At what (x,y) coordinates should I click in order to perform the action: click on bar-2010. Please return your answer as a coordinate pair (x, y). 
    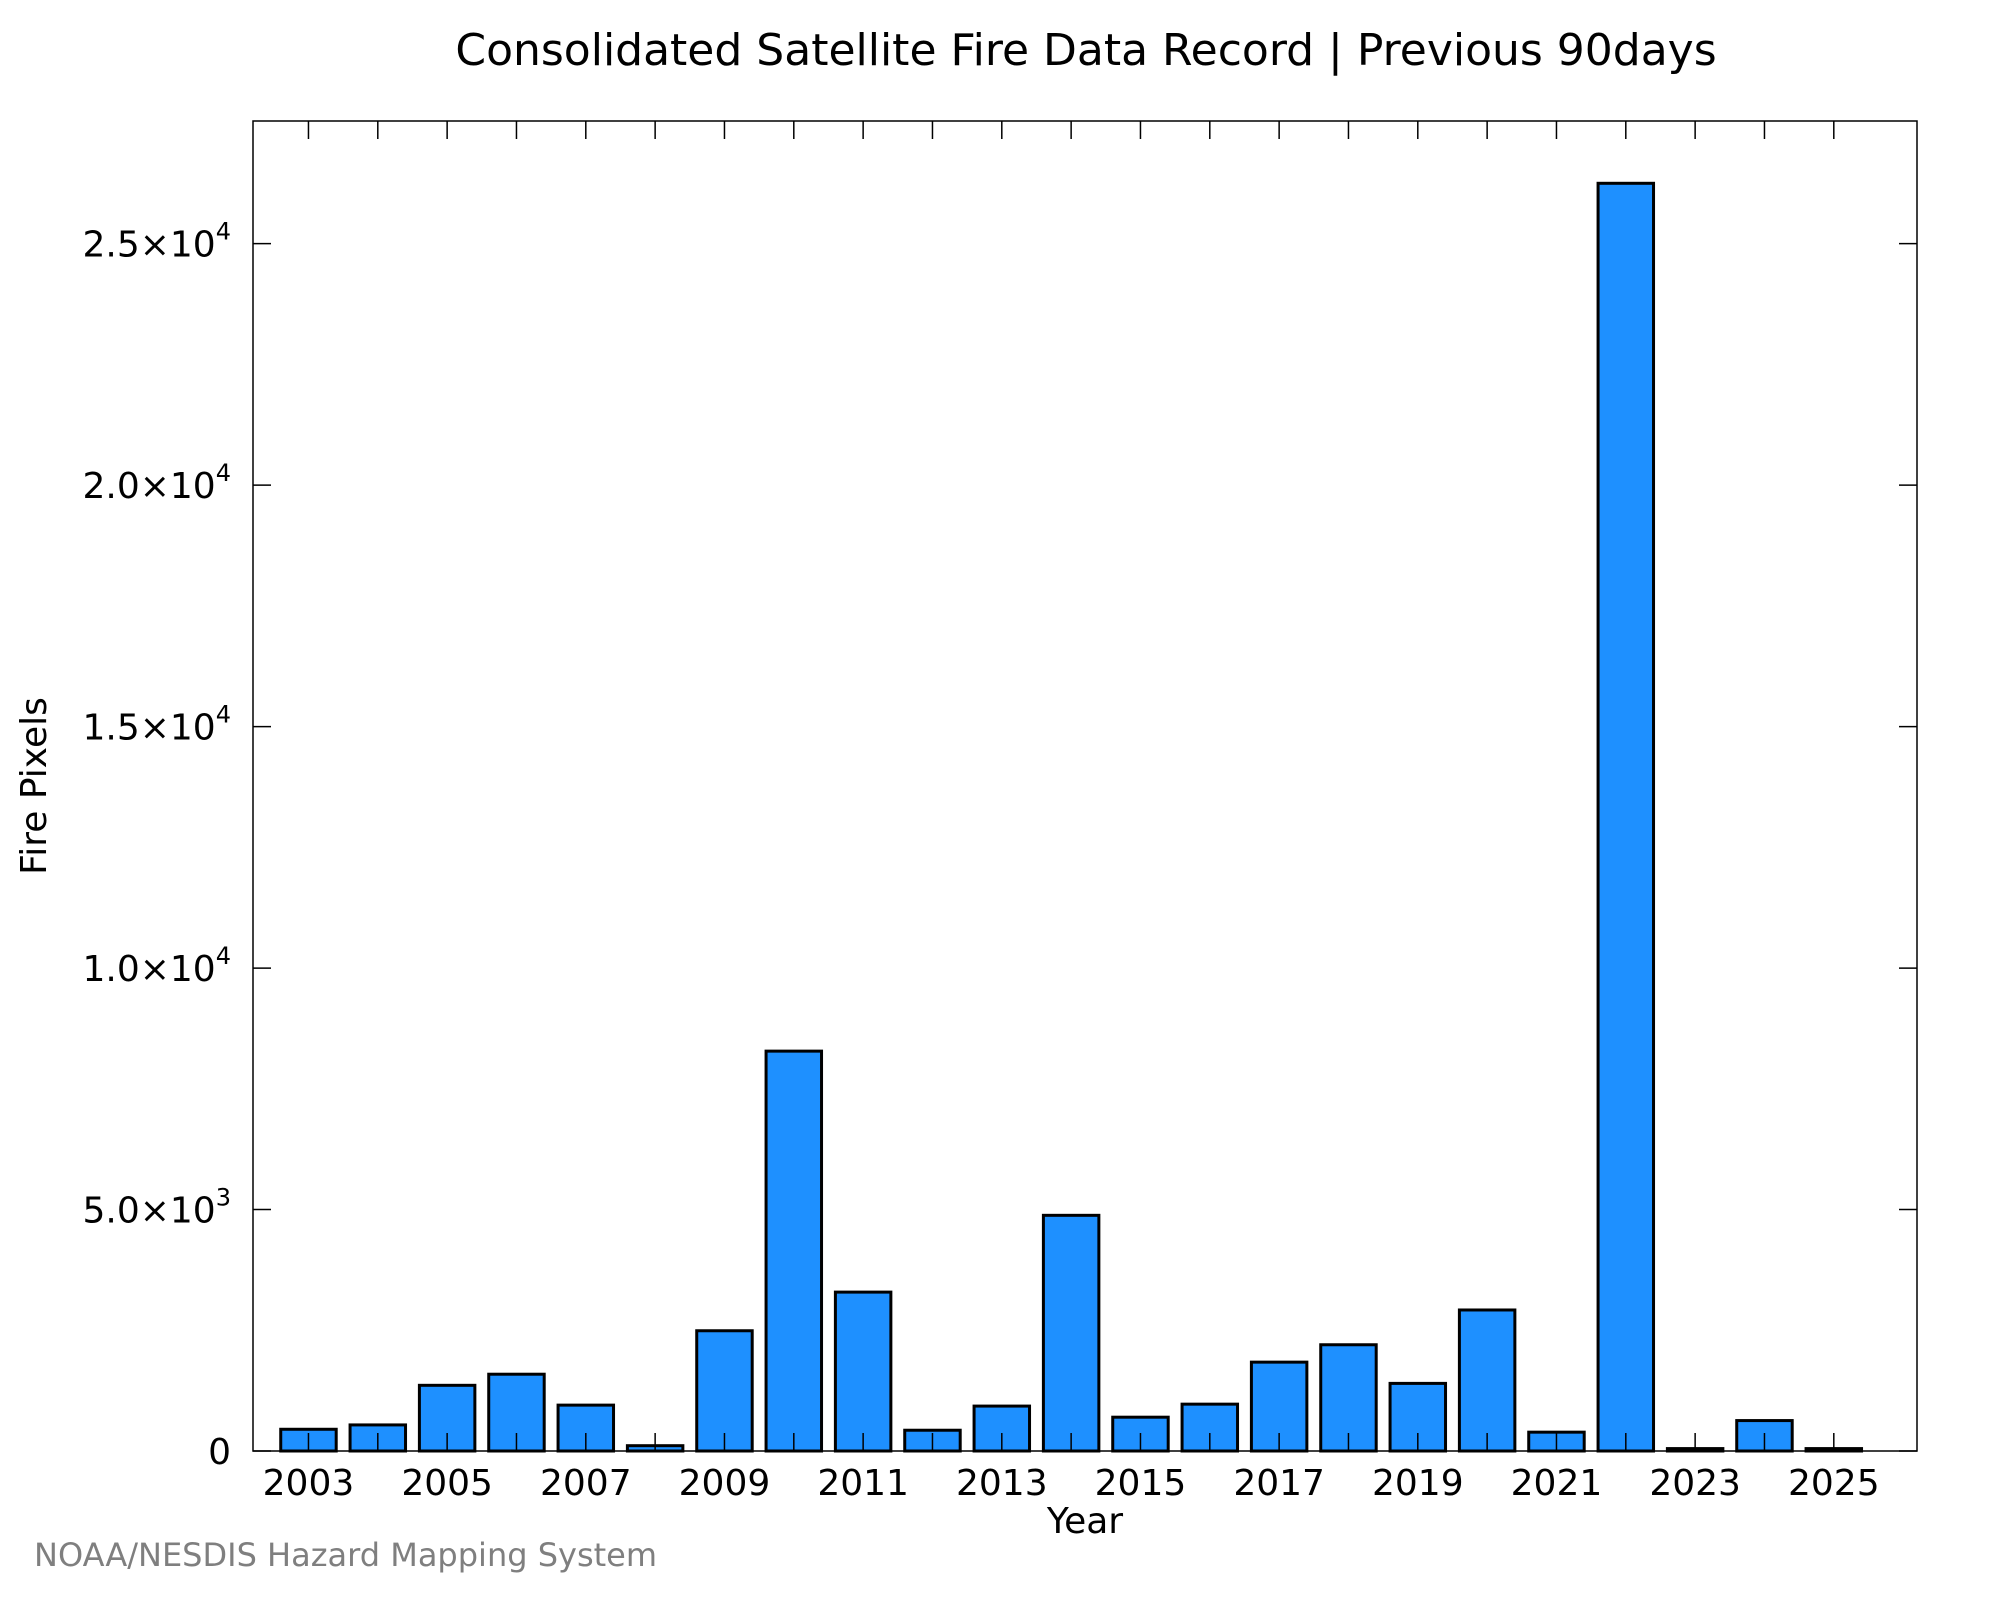
    Looking at the image, I should click on (794, 1251).